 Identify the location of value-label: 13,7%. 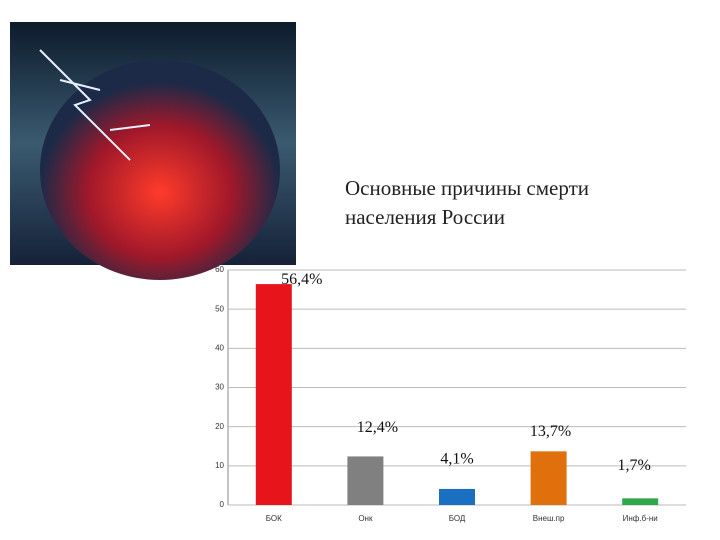
(550, 431).